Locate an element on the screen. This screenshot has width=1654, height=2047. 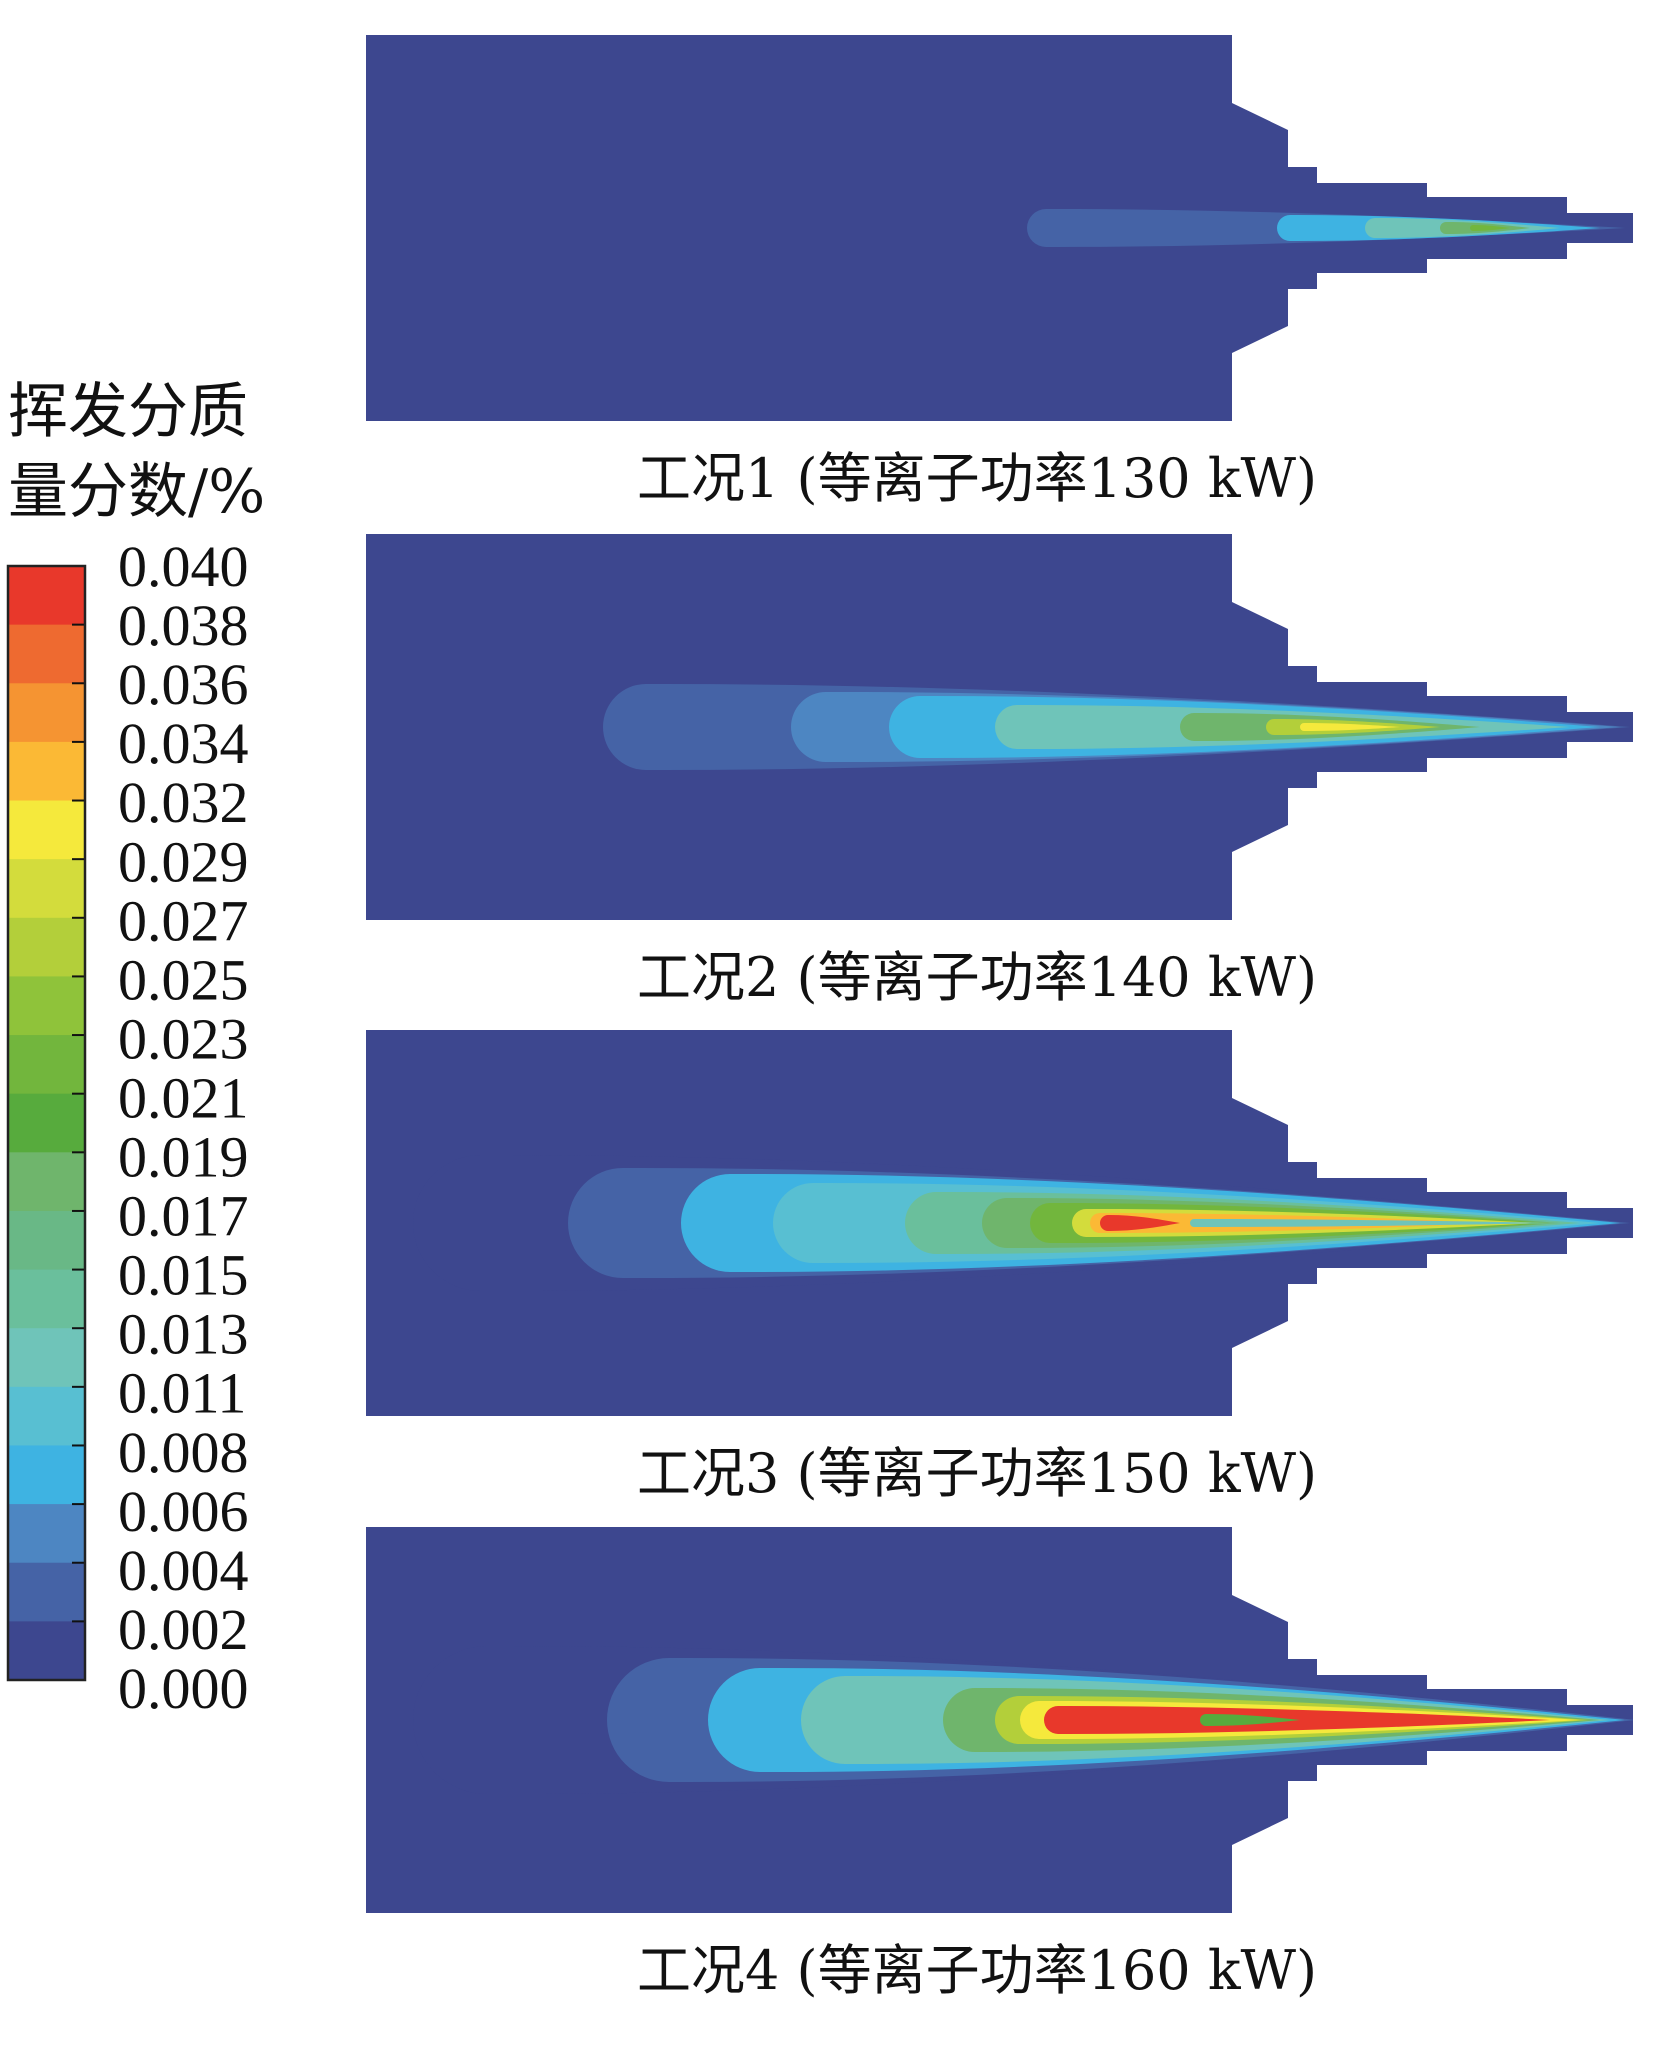
colorbar-title-line1: 挥发分质 is located at coordinates (128, 412).